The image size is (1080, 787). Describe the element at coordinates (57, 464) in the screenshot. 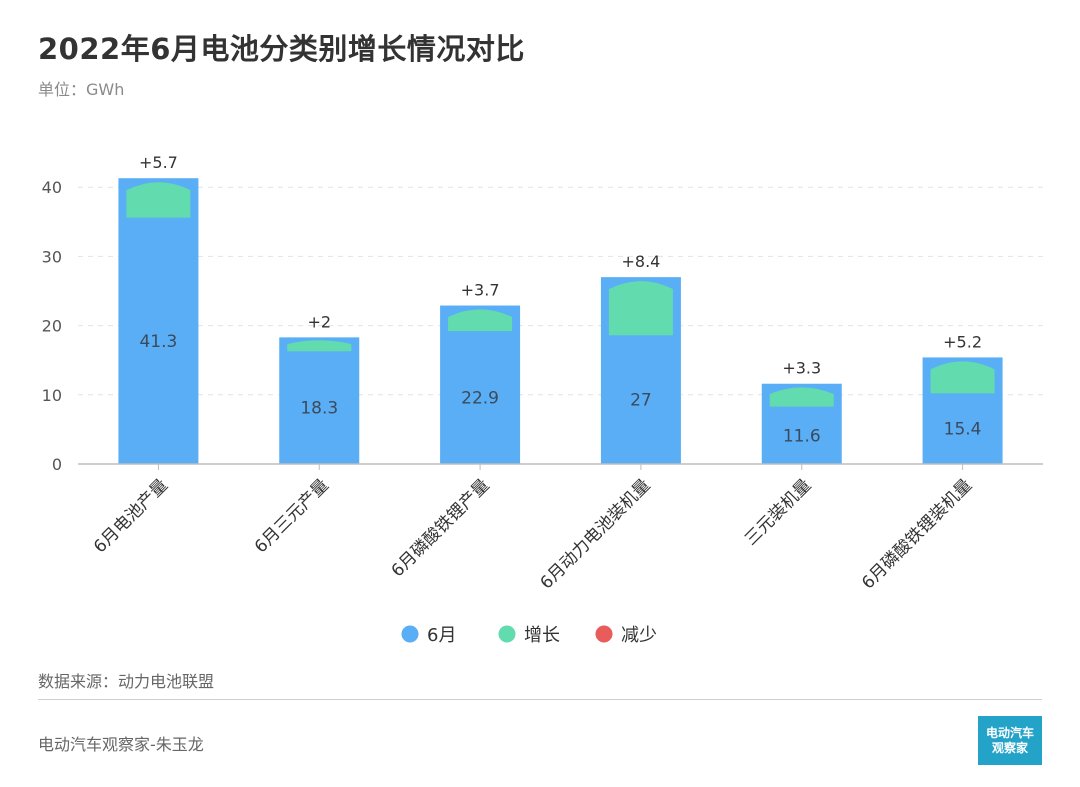

I see `y-tick-label: 0` at that location.